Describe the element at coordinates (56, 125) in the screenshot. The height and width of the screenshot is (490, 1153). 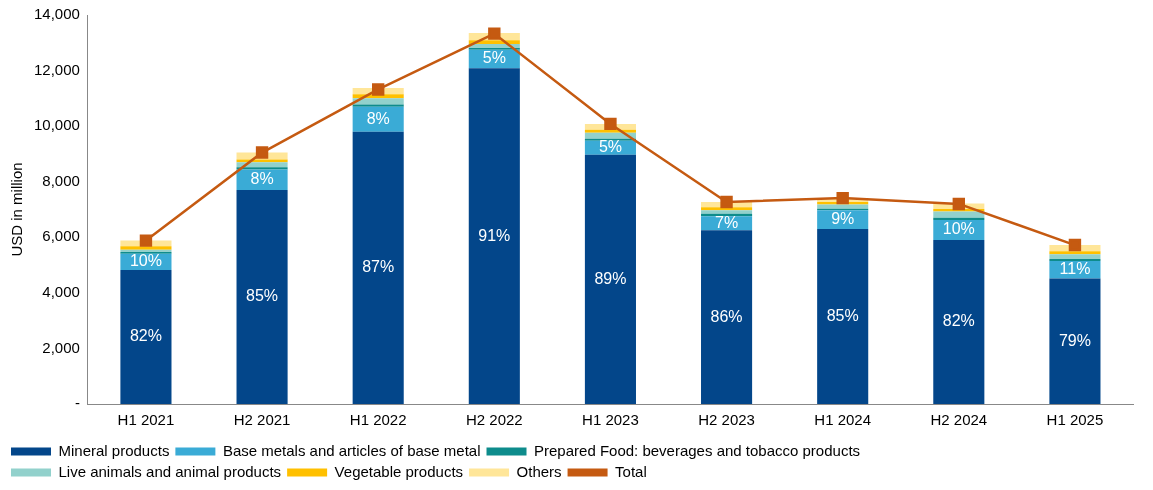
I see `y-tick-label: 10,000` at that location.